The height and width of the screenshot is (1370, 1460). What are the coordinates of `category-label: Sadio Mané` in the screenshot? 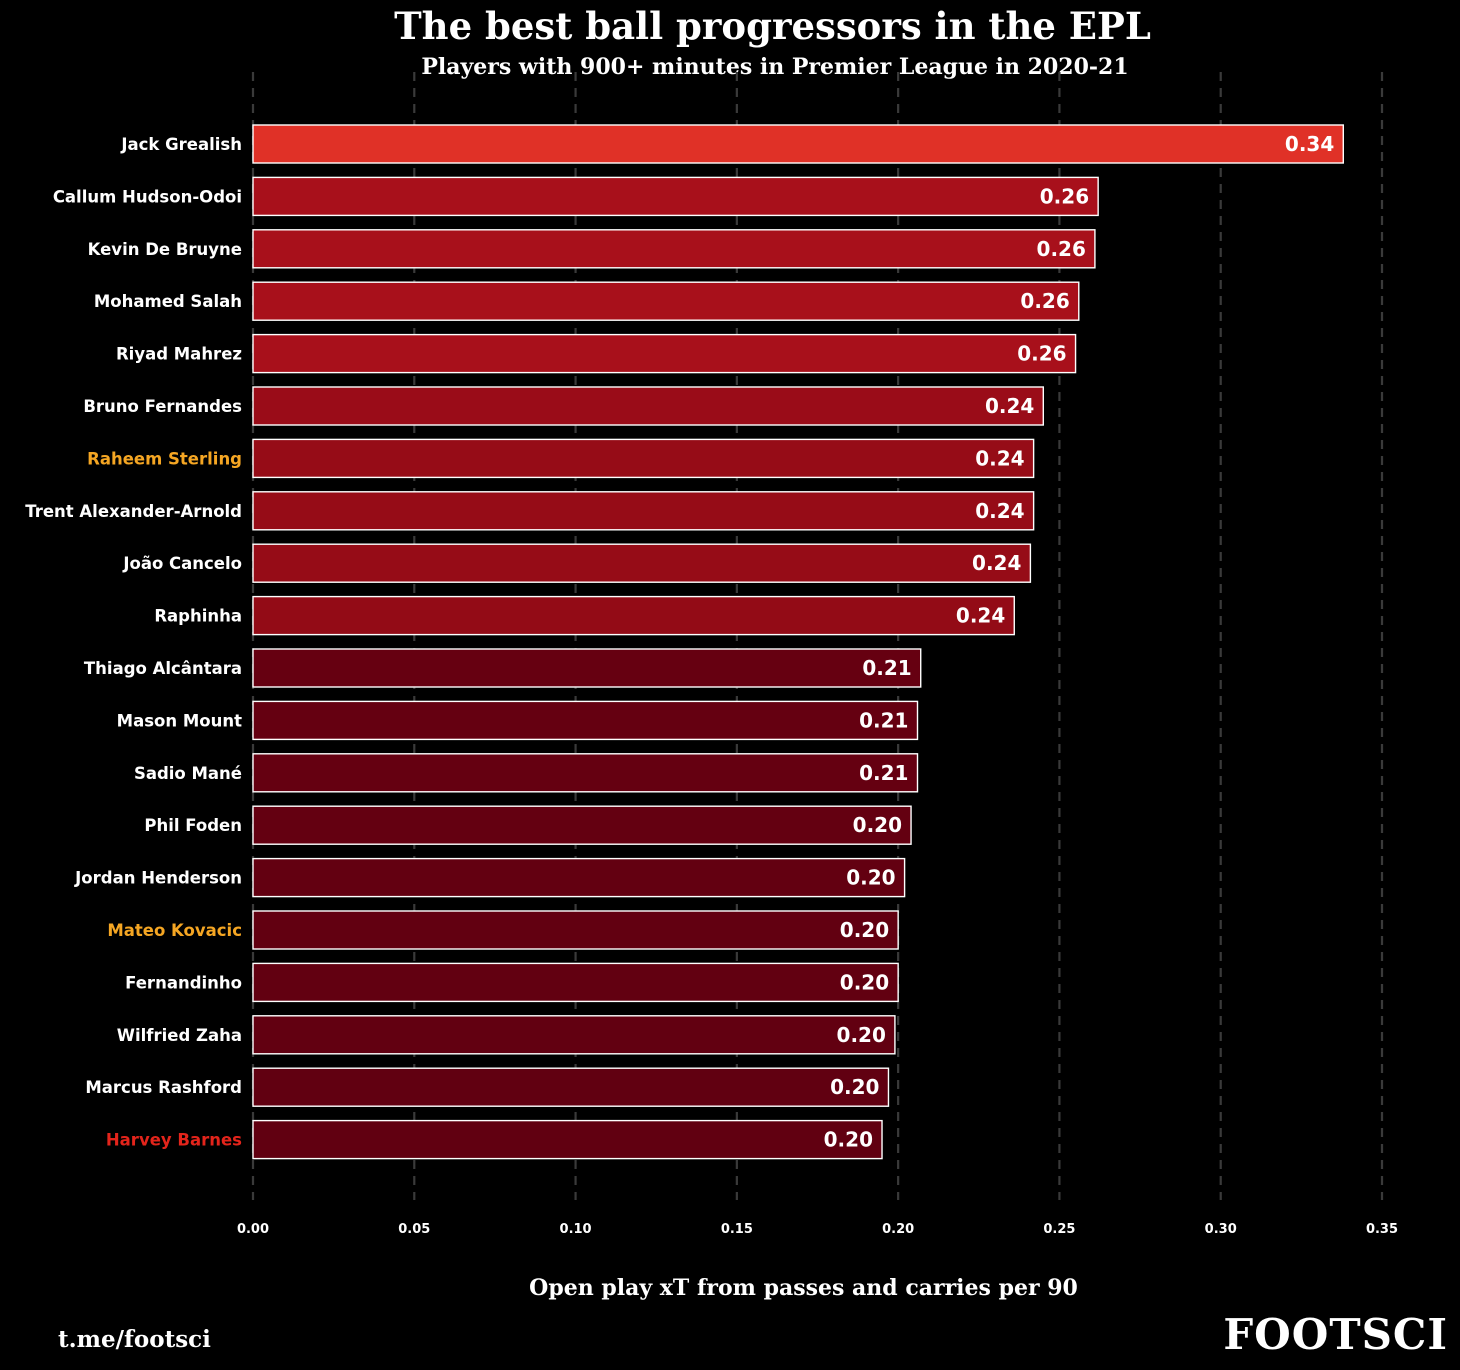 It's located at (188, 773).